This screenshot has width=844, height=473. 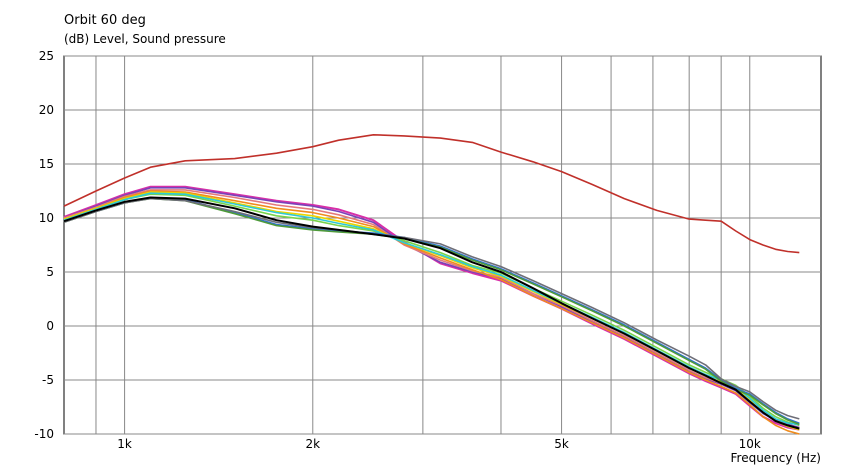 I want to click on x-tick-label: 5k, so click(x=561, y=444).